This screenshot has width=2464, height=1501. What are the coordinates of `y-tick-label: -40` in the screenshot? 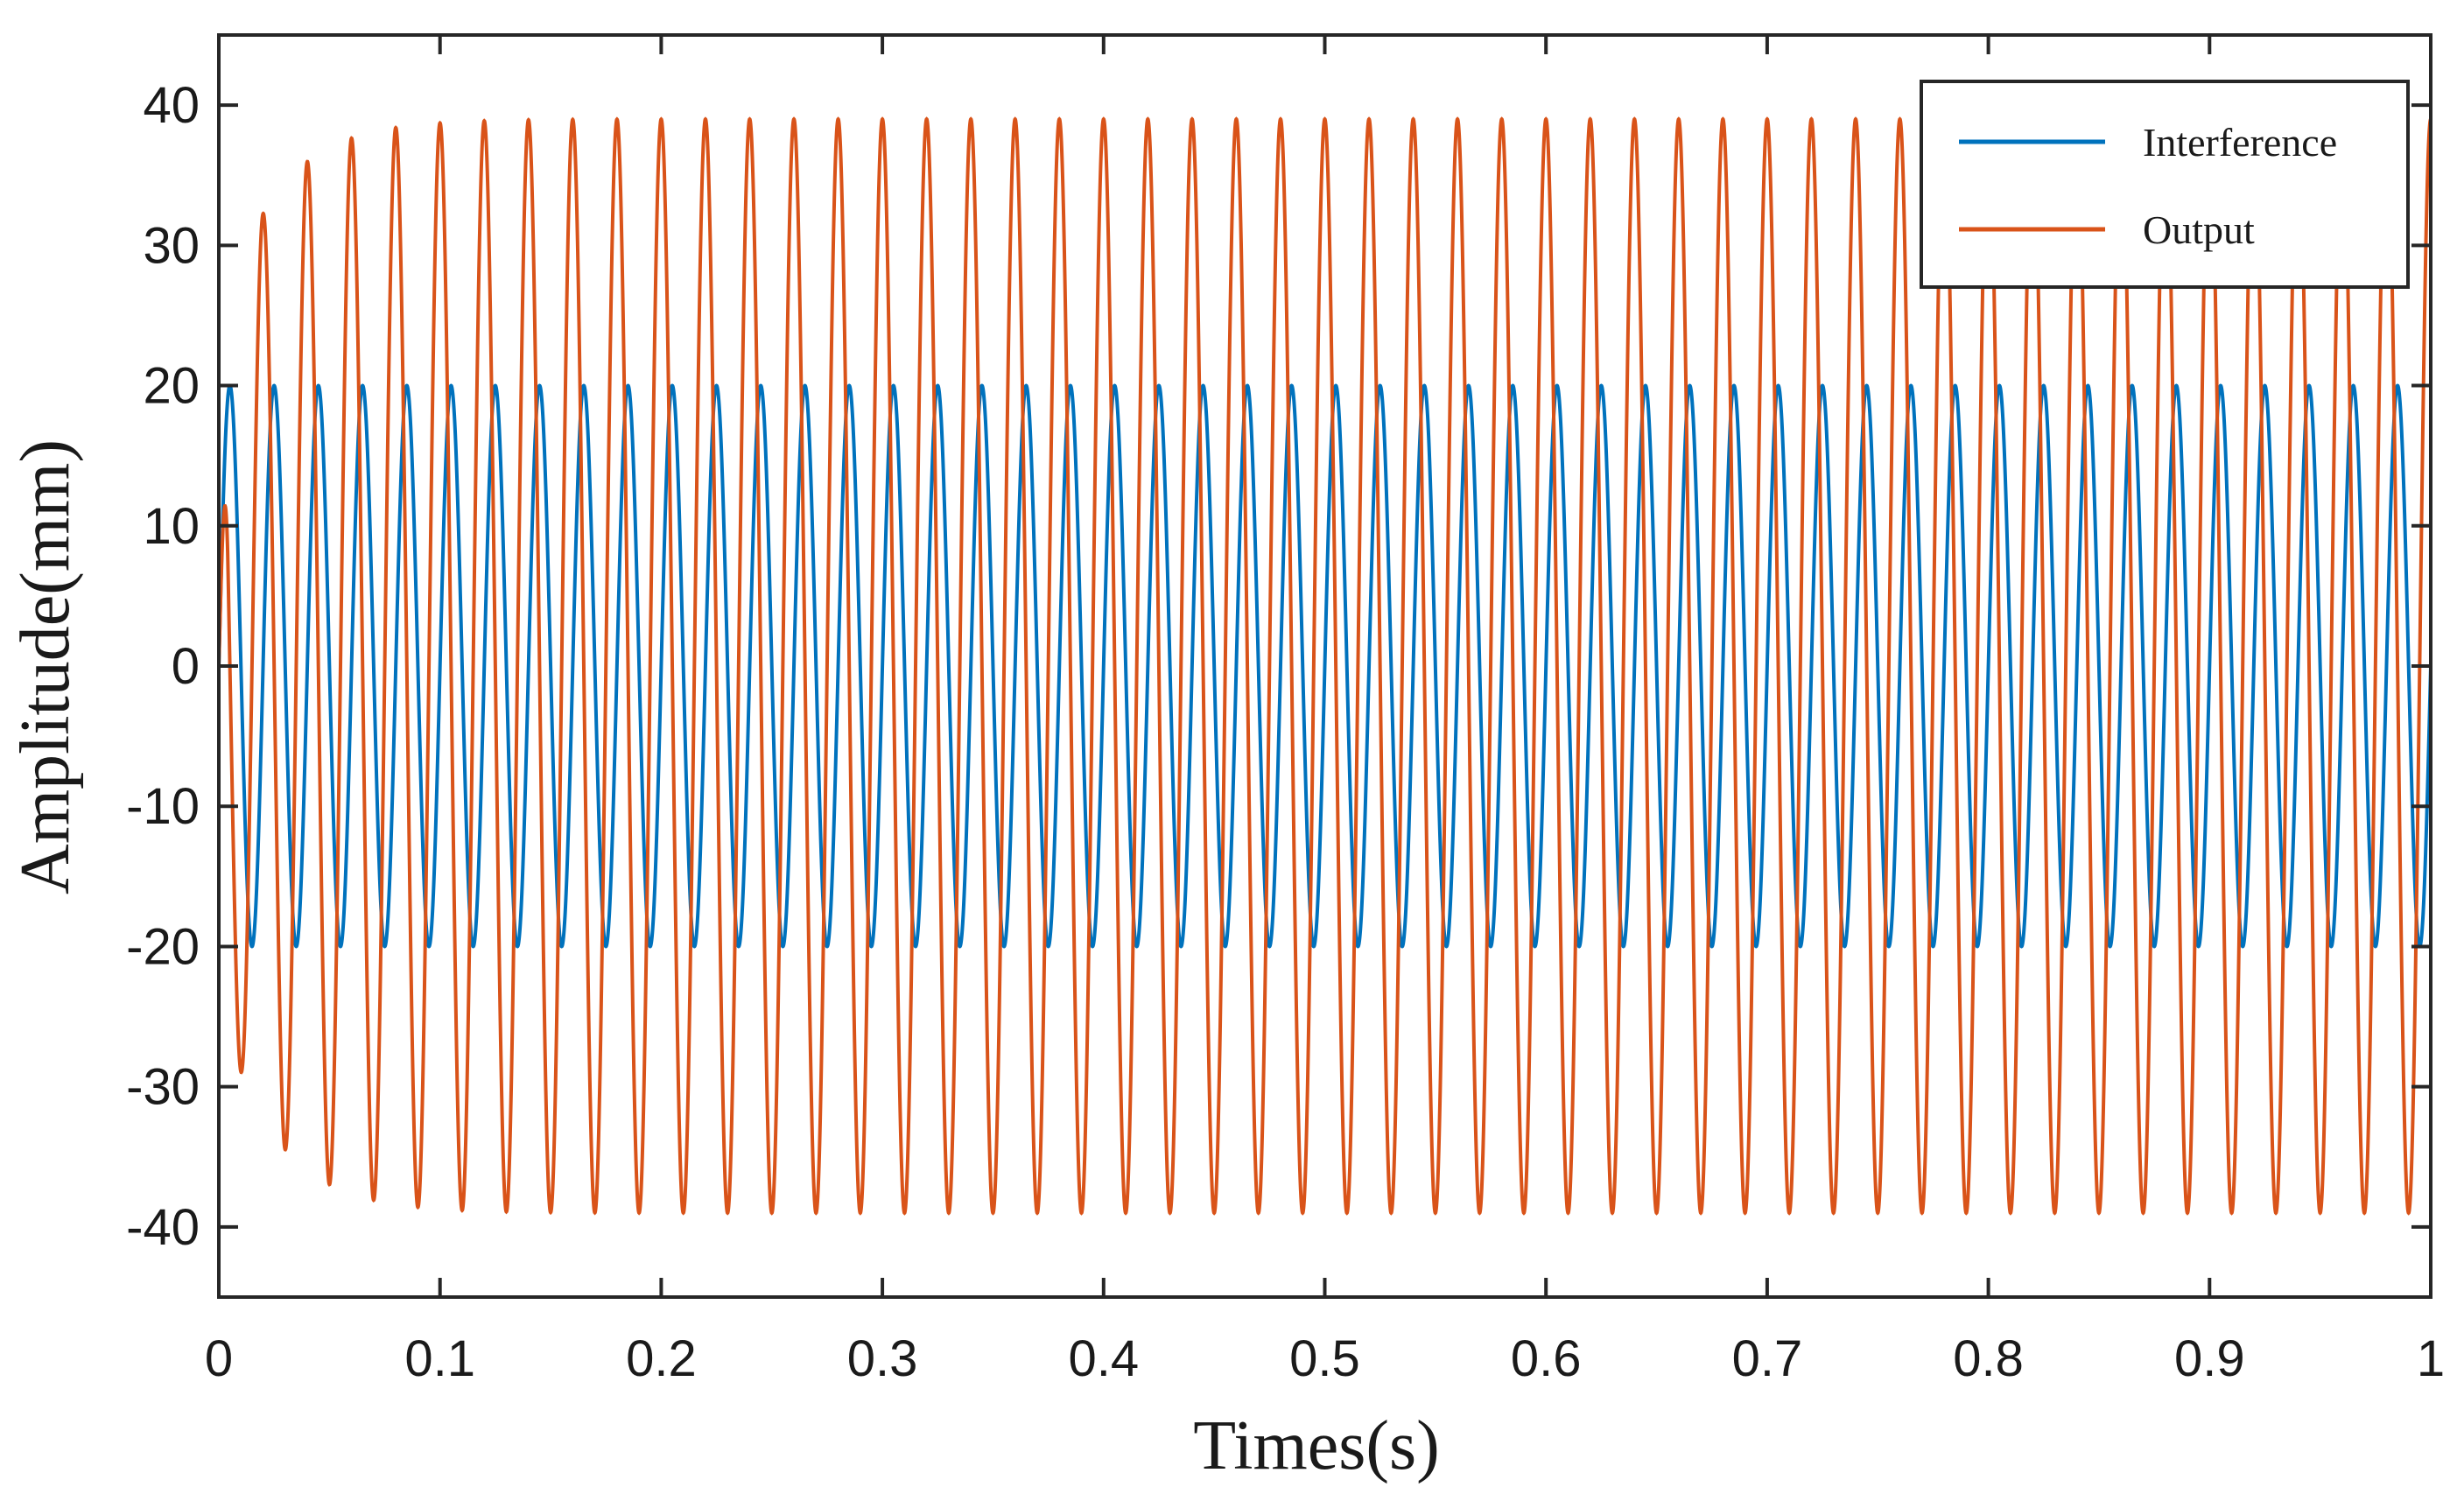 It's located at (163, 1227).